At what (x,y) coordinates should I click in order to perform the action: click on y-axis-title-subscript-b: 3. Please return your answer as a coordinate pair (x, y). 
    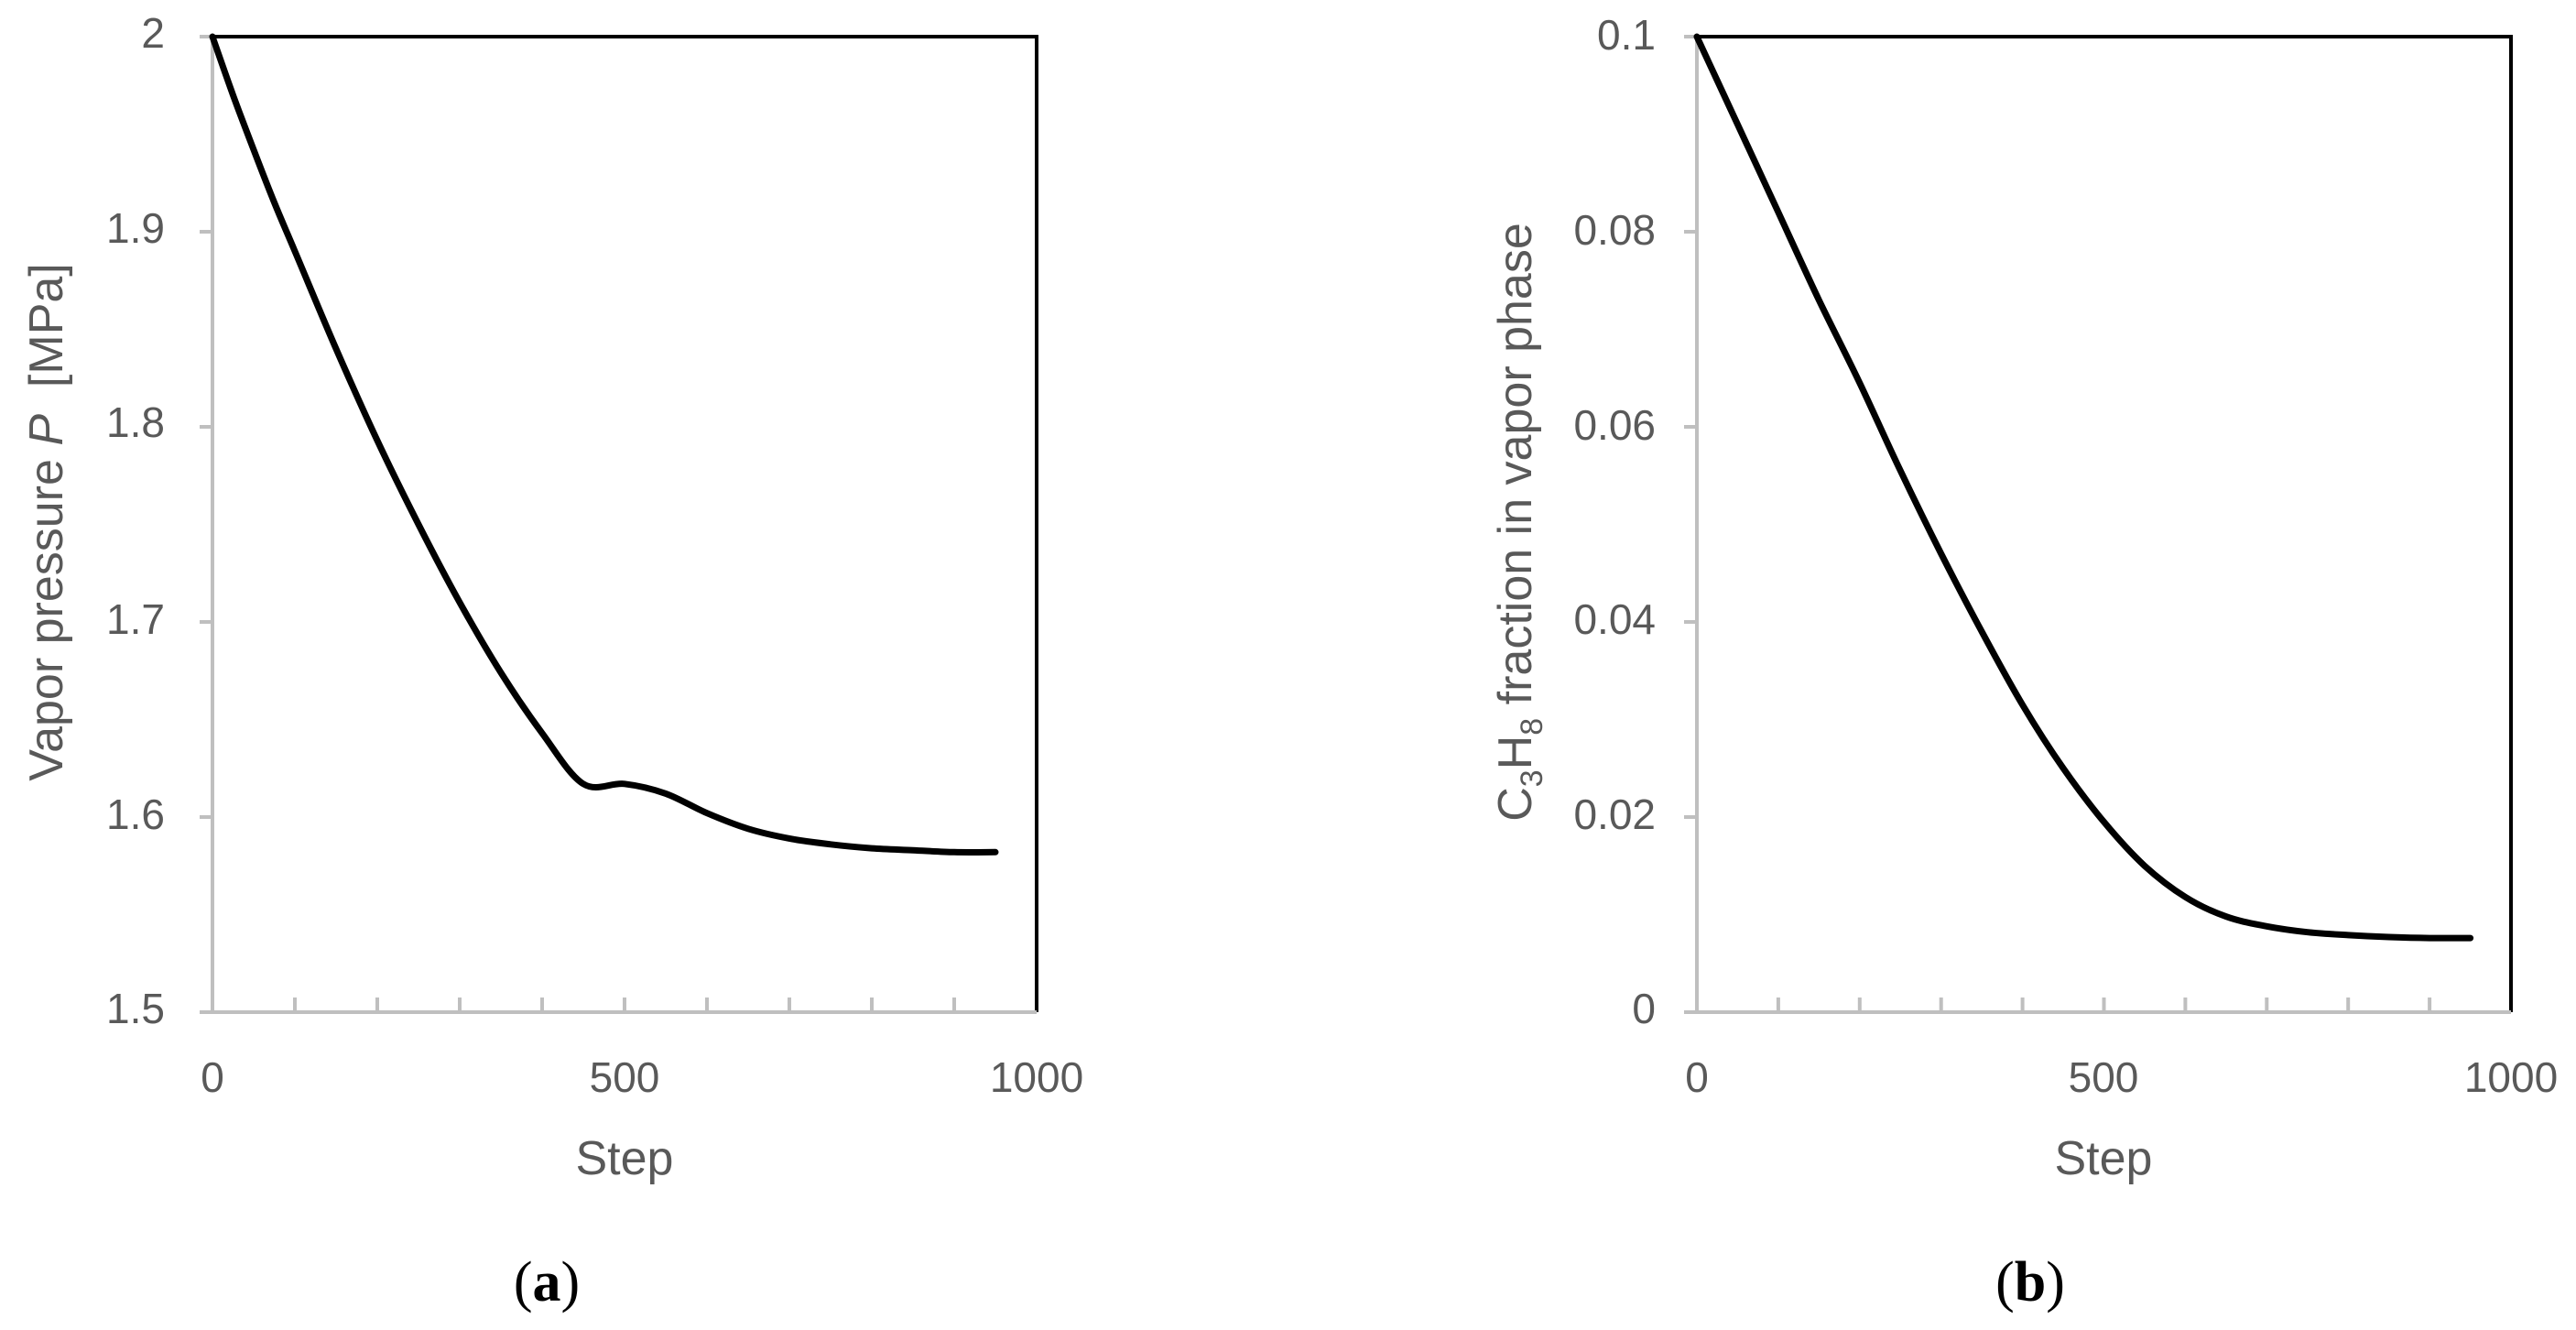
    Looking at the image, I should click on (1532, 778).